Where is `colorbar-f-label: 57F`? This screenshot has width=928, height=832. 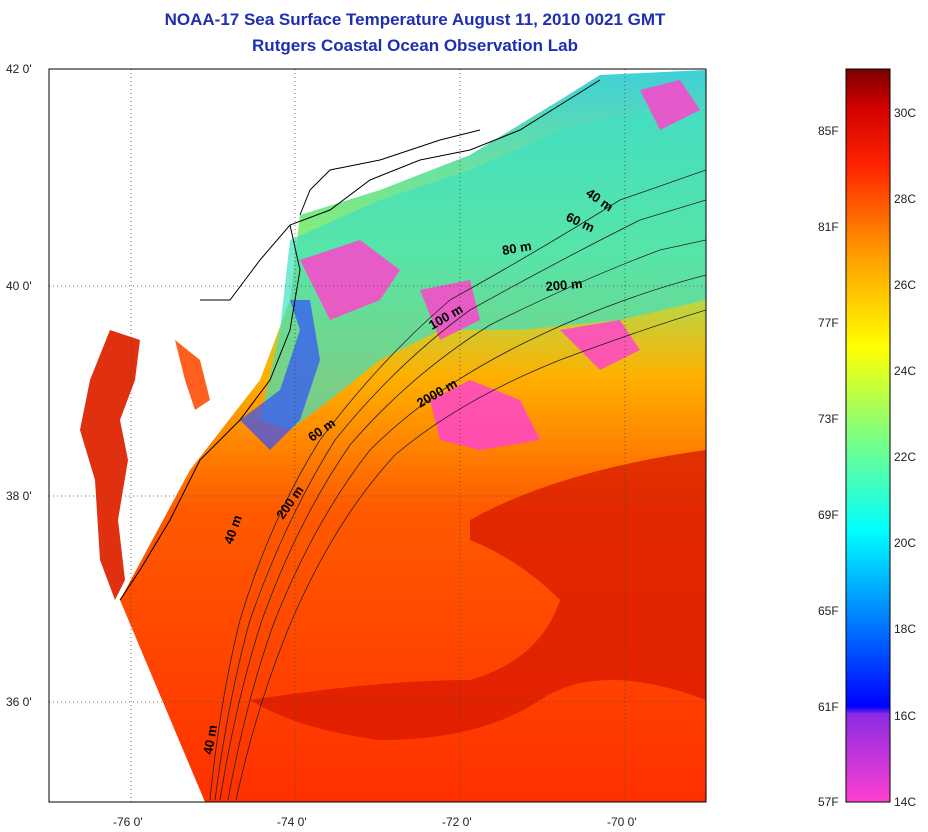
colorbar-f-label: 57F is located at coordinates (828, 802).